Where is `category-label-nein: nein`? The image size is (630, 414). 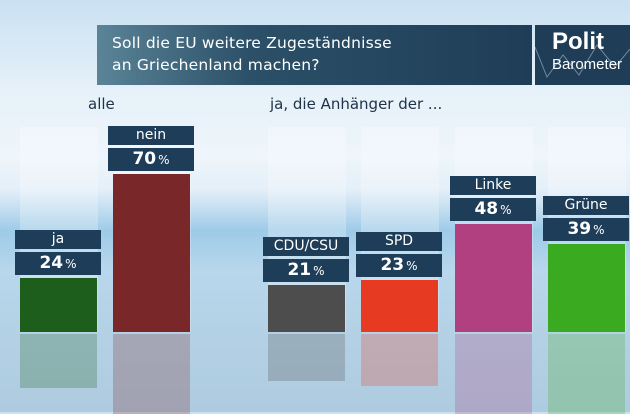 category-label-nein: nein is located at coordinates (151, 135).